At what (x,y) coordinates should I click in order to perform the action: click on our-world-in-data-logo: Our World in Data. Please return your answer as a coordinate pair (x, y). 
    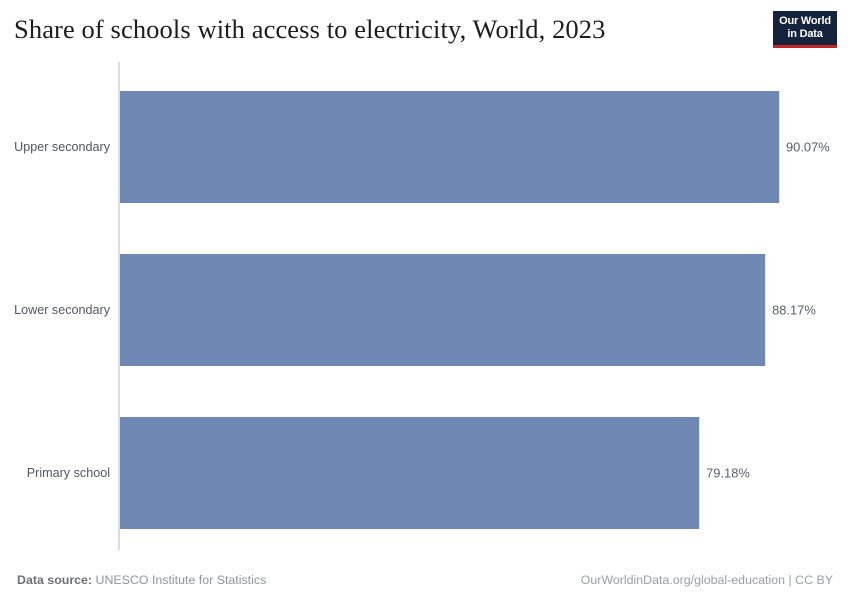
    Looking at the image, I should click on (805, 29).